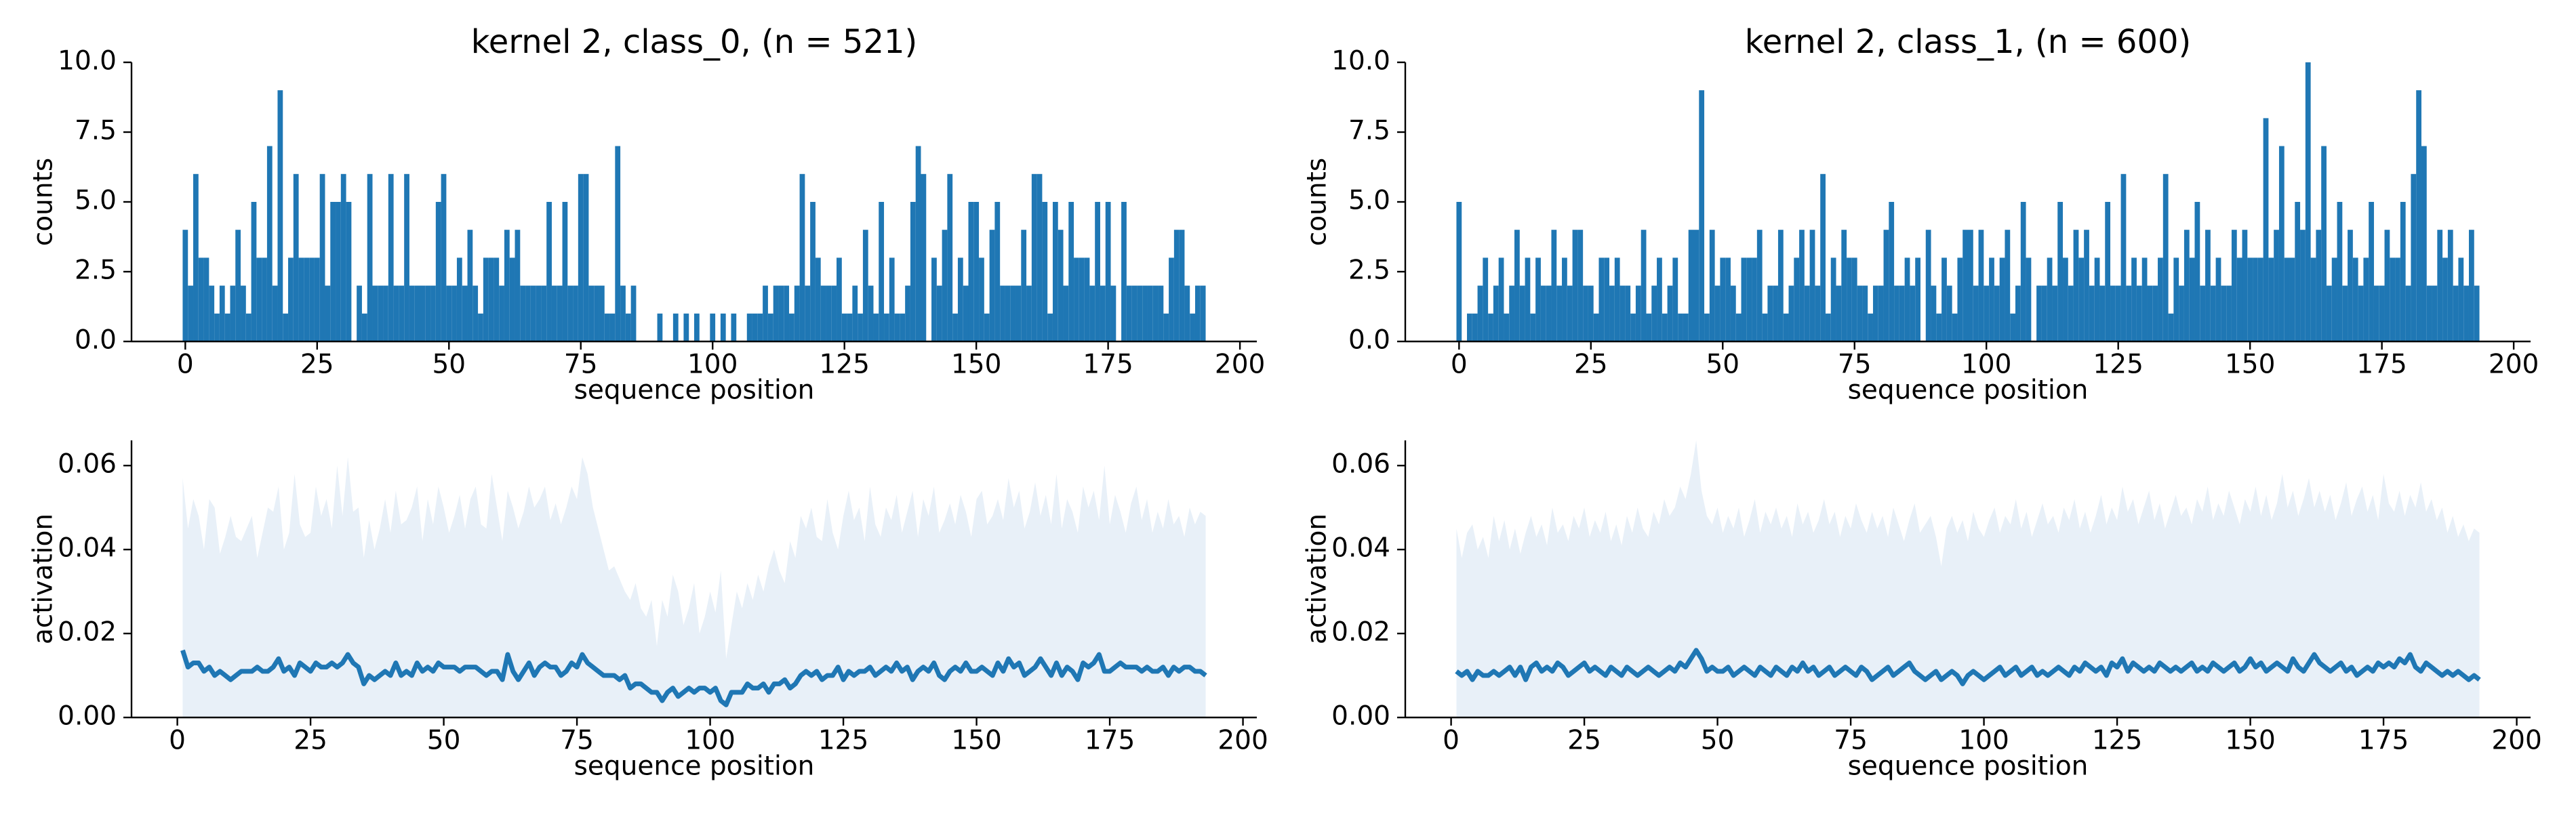 The image size is (2576, 813). Describe the element at coordinates (87, 716) in the screenshot. I see `y-tick-label: 0.00` at that location.